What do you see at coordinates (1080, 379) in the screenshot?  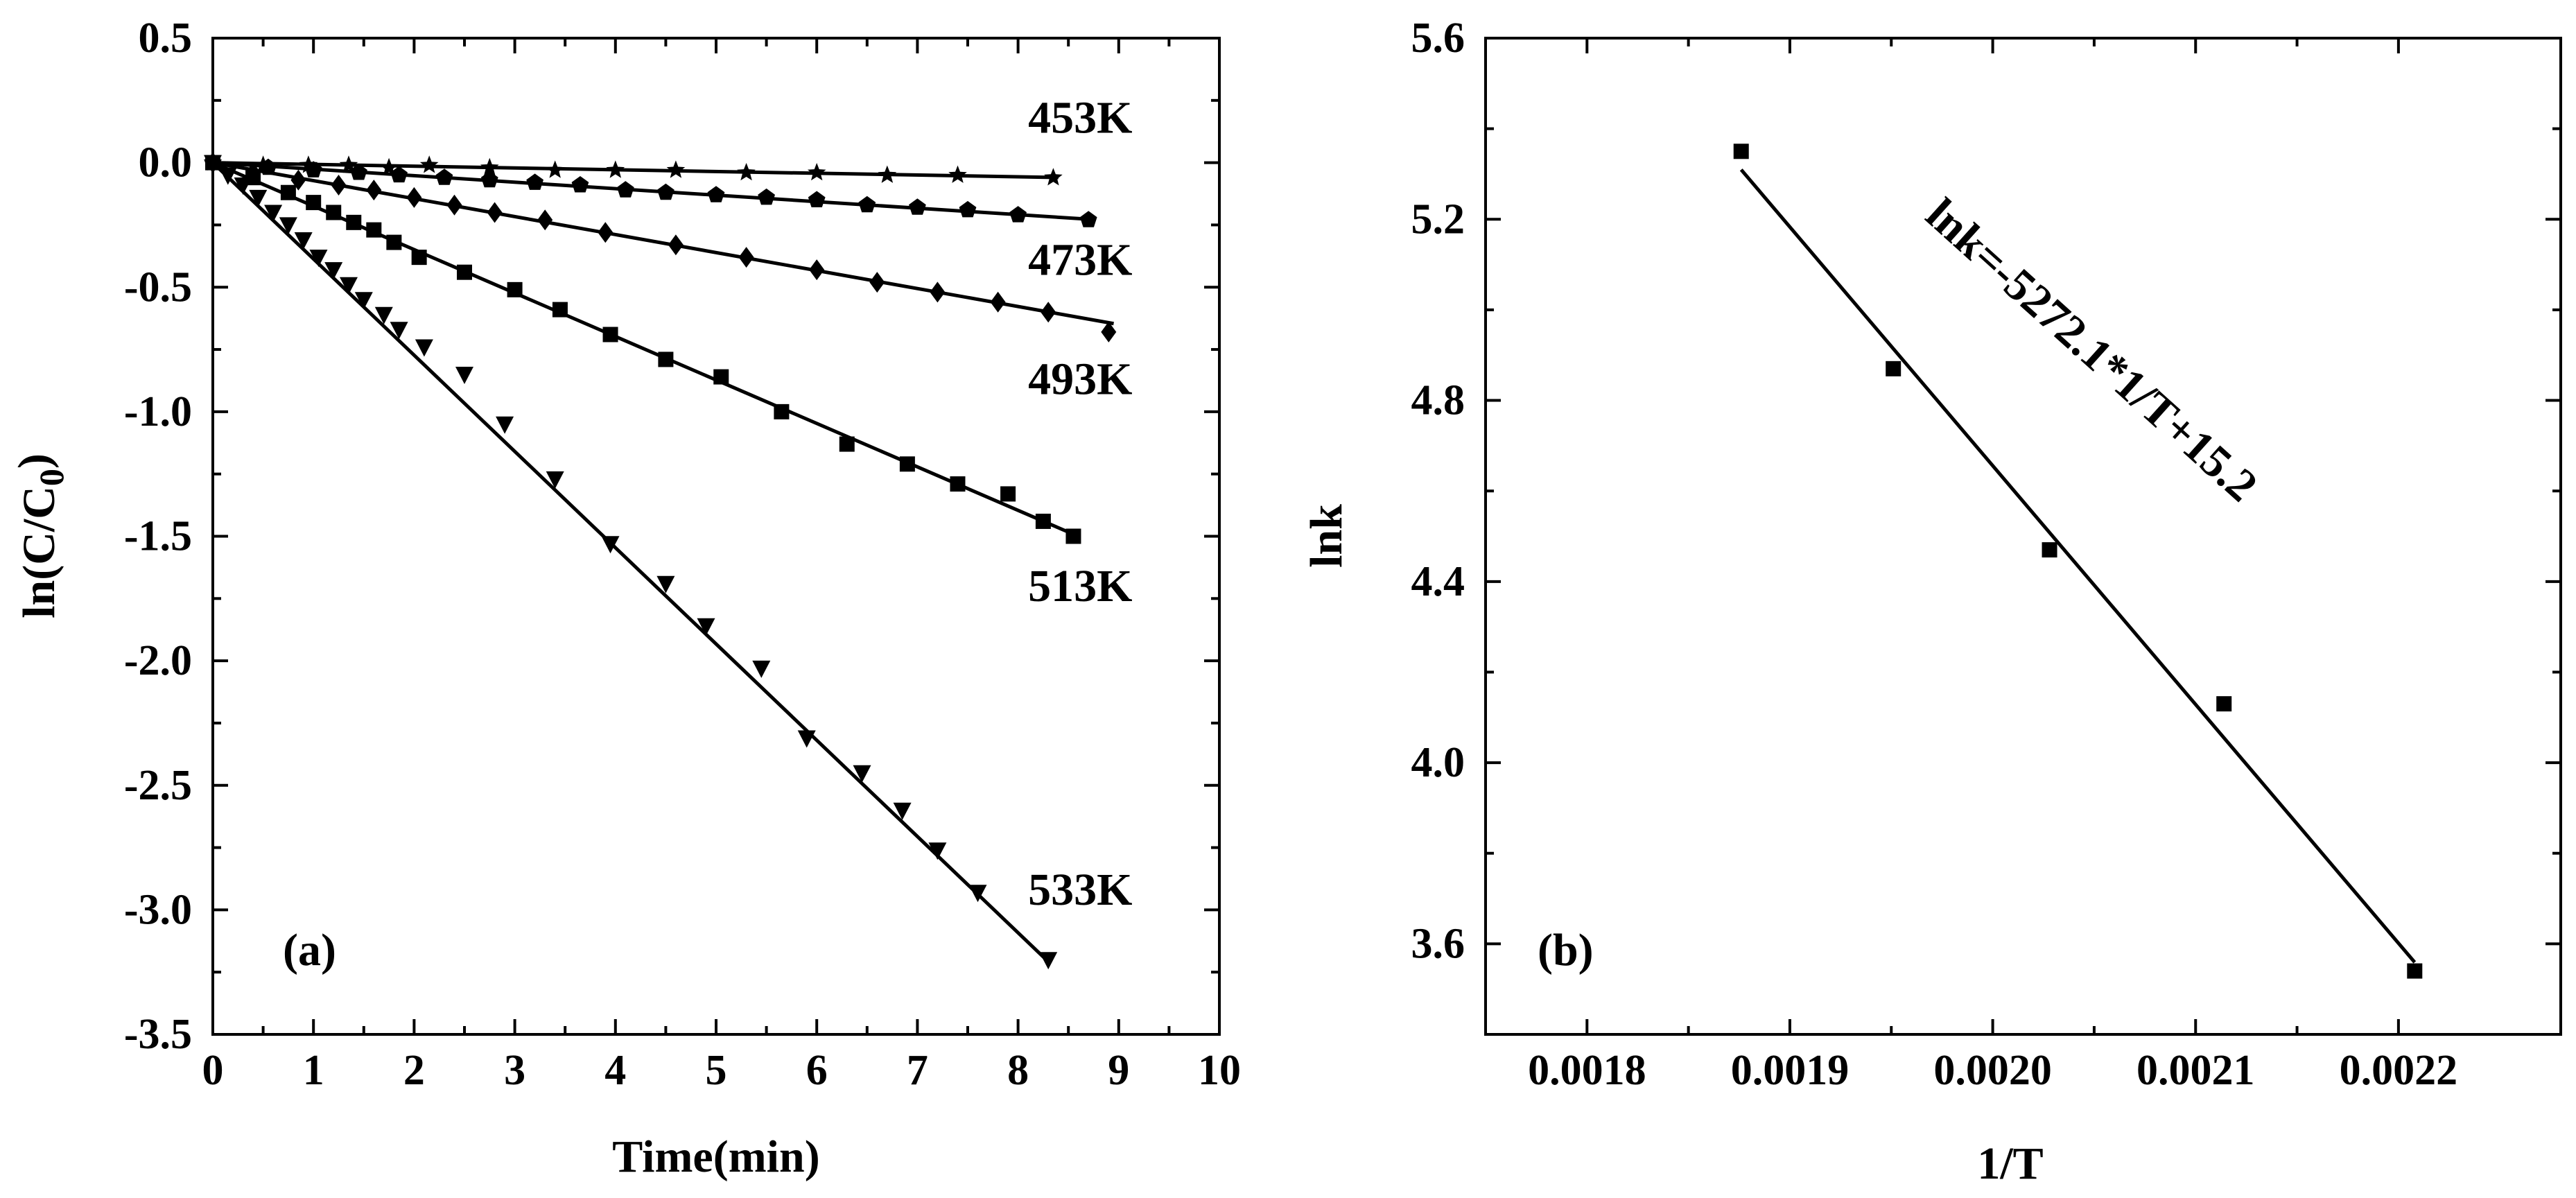 I see `series-label-493K: 493K` at bounding box center [1080, 379].